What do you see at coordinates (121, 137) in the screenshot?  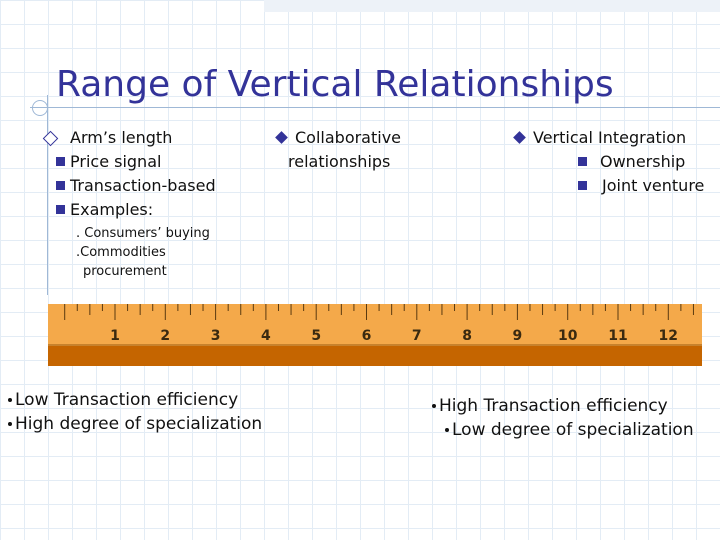 I see `item: Arm’s length` at bounding box center [121, 137].